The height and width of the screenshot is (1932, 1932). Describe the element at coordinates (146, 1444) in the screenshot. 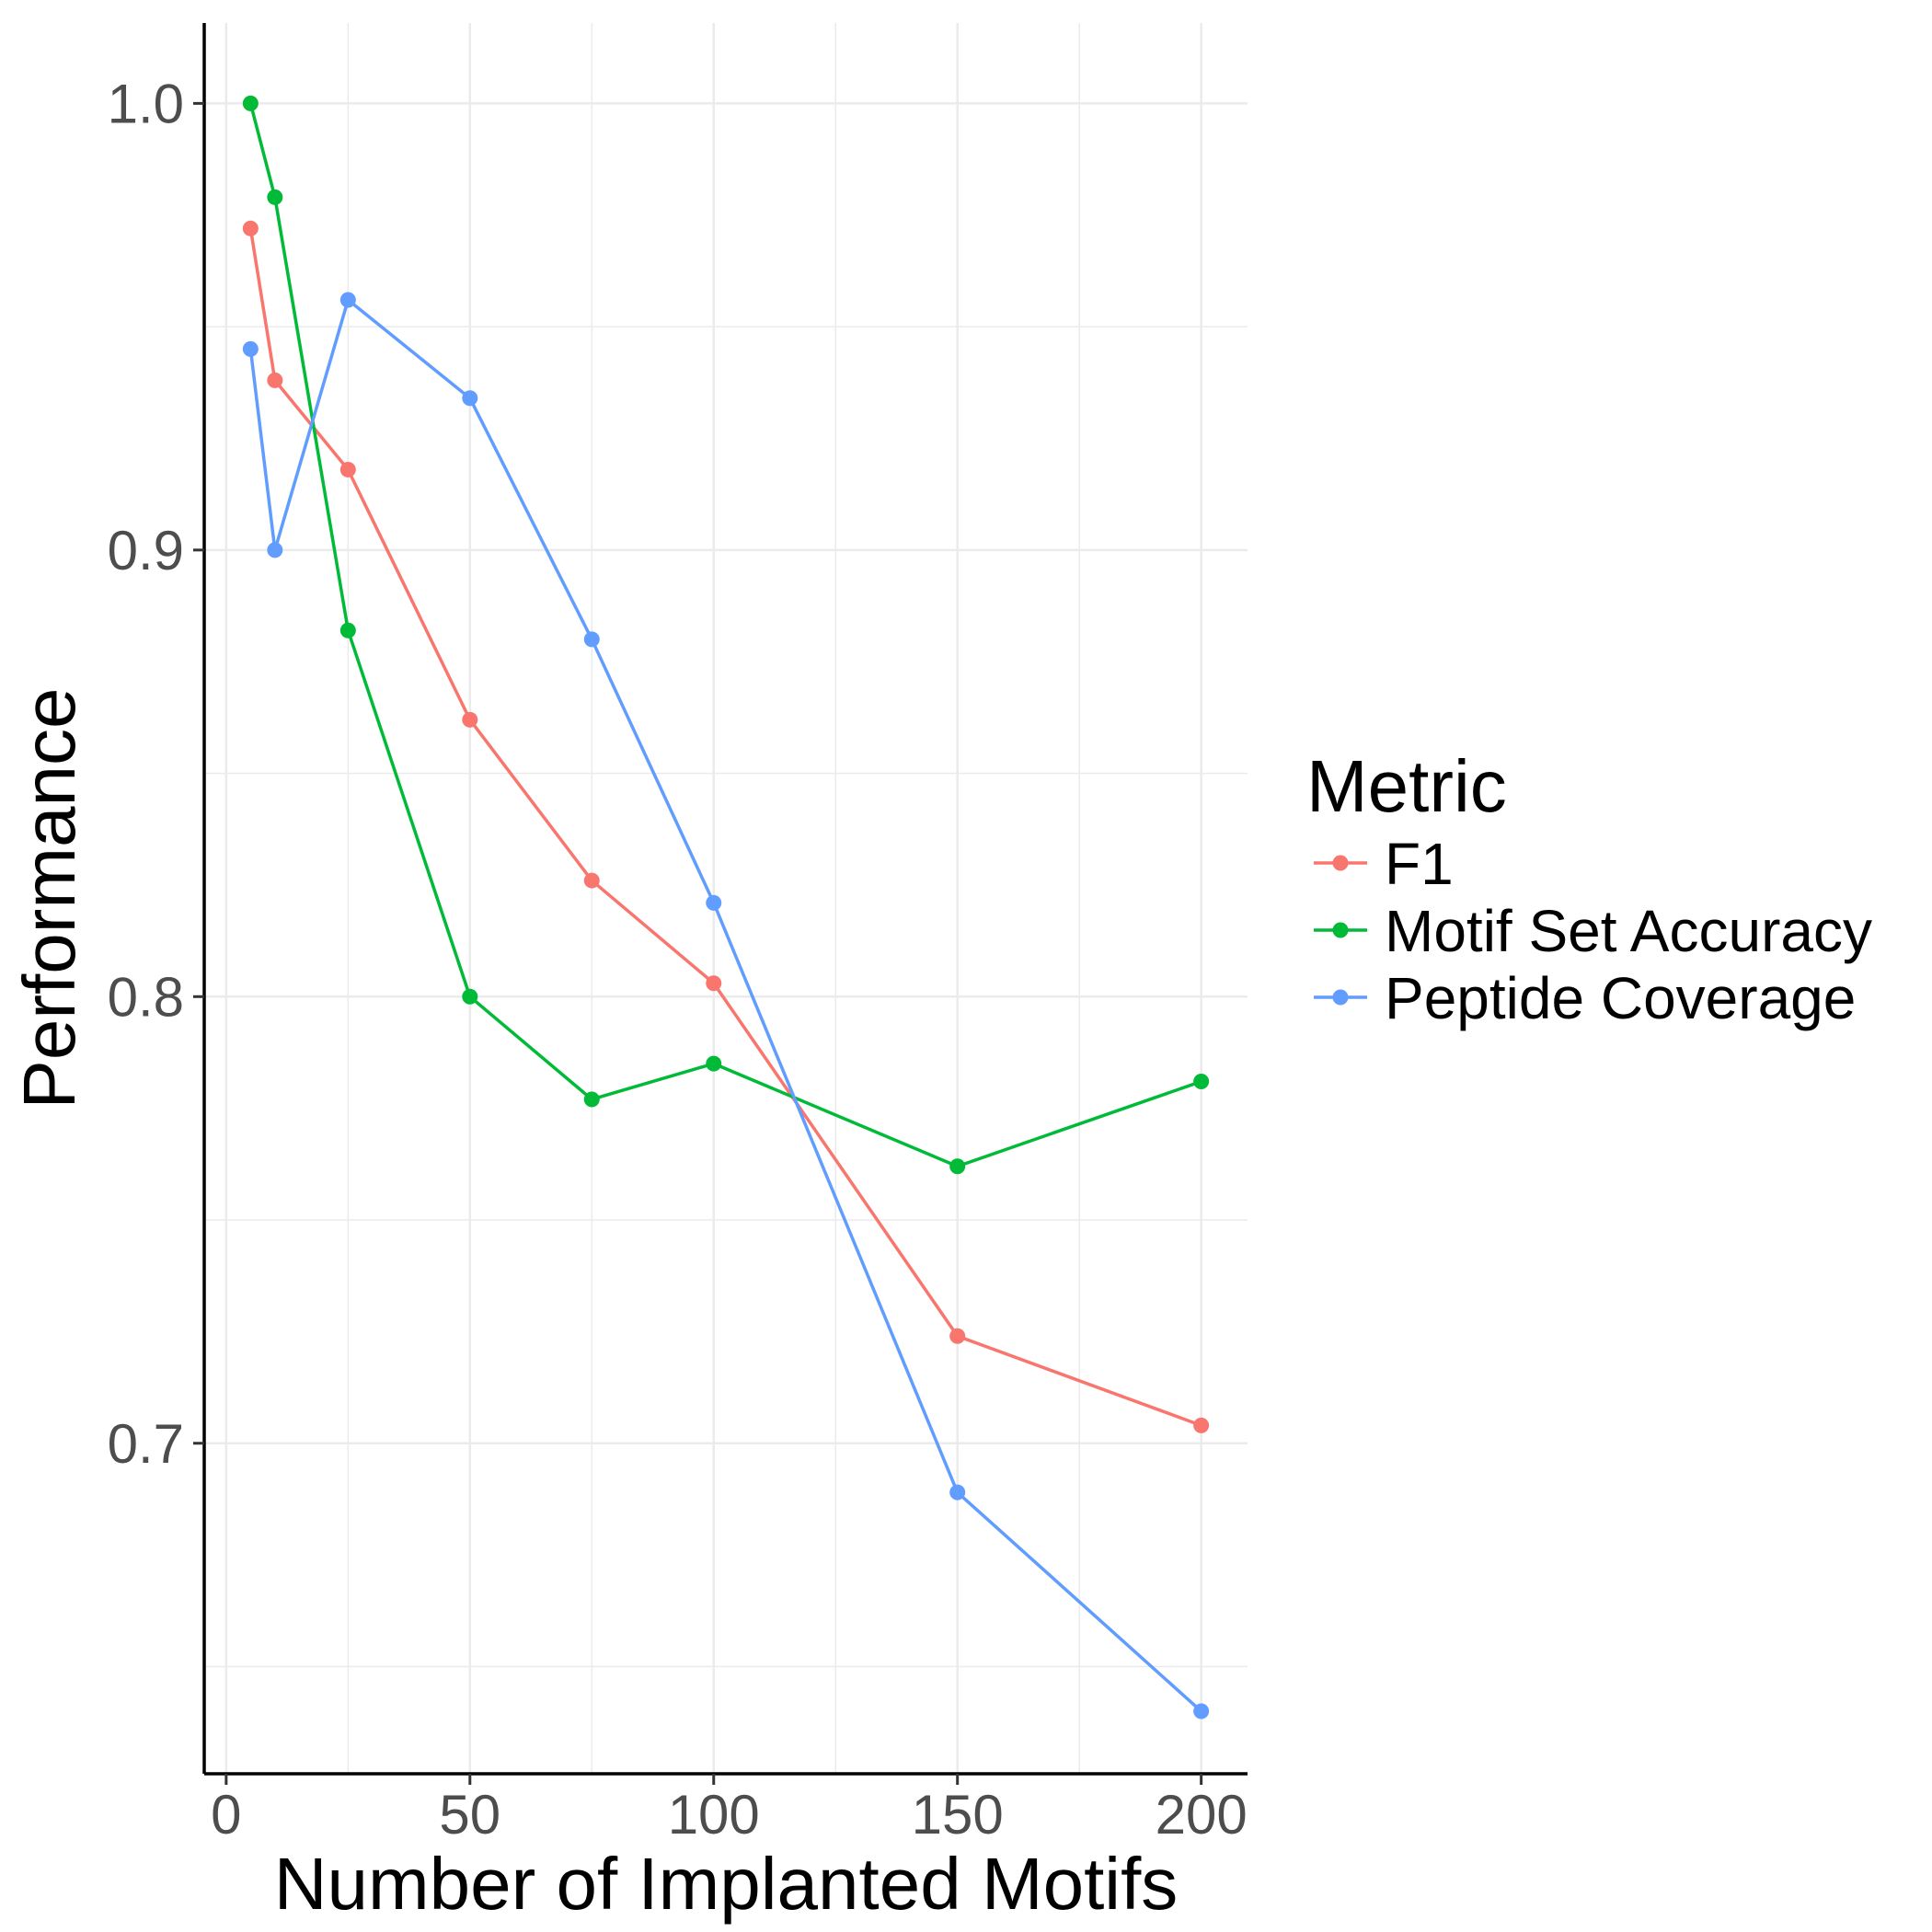

I see `y-tick-label: 0.7` at that location.